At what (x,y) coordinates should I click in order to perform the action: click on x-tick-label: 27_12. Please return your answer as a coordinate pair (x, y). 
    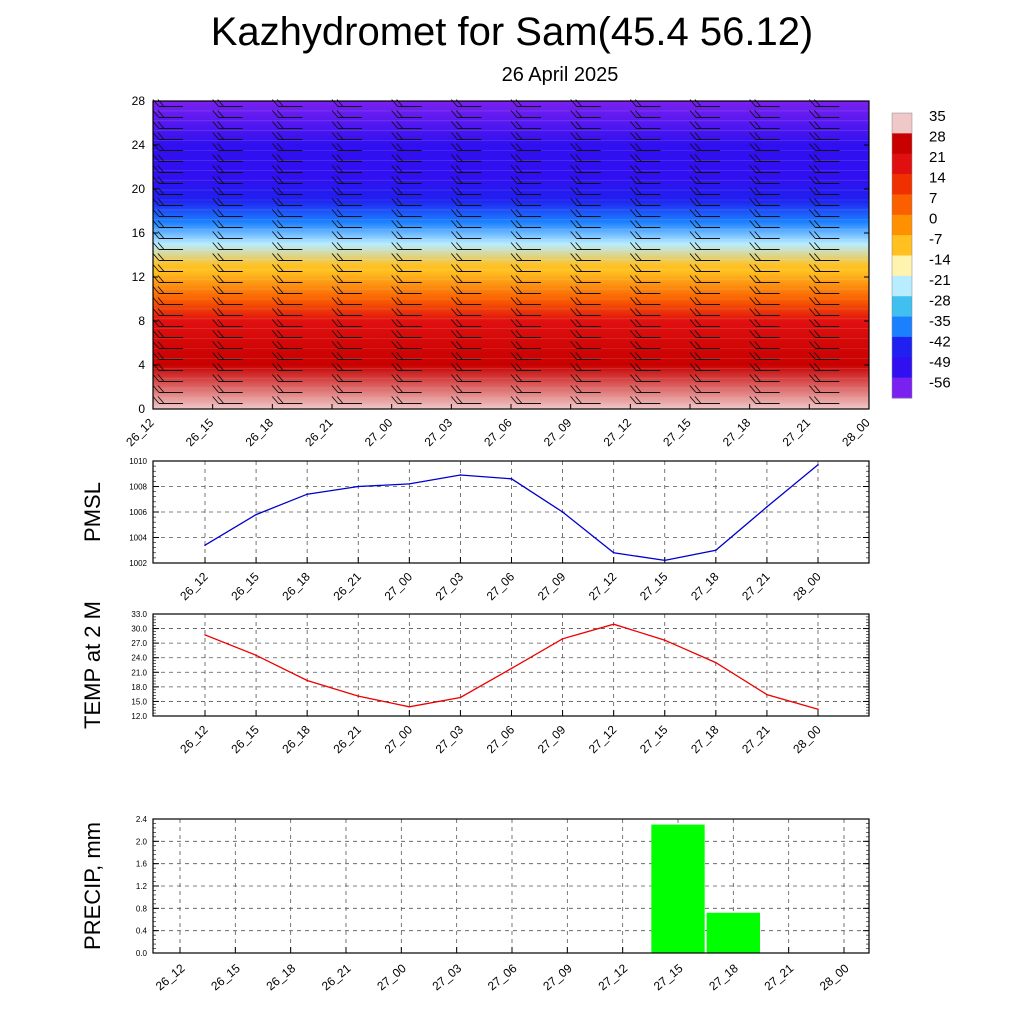
    Looking at the image, I should click on (603, 586).